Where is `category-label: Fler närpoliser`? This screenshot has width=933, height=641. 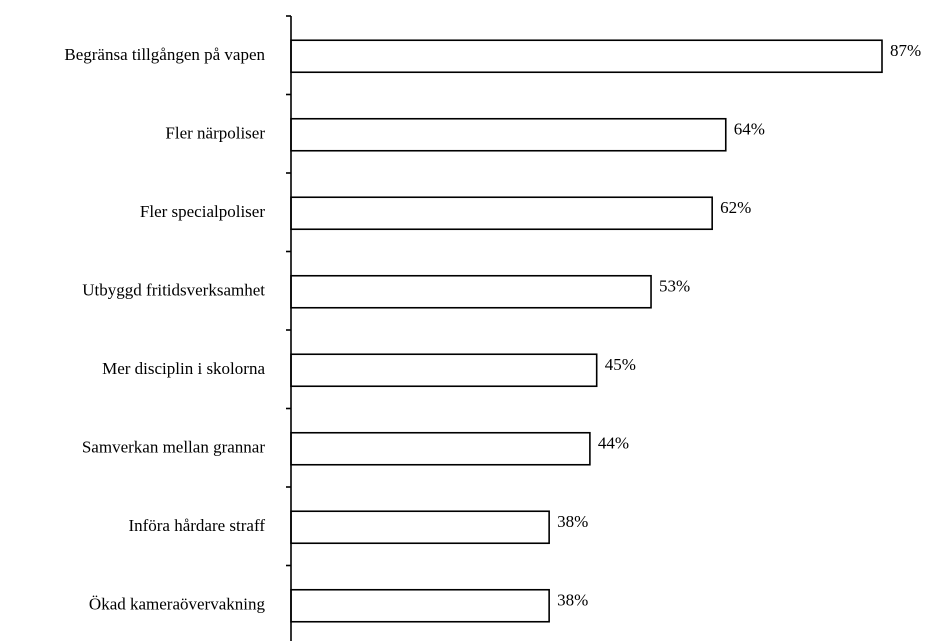
category-label: Fler närpoliser is located at coordinates (215, 133).